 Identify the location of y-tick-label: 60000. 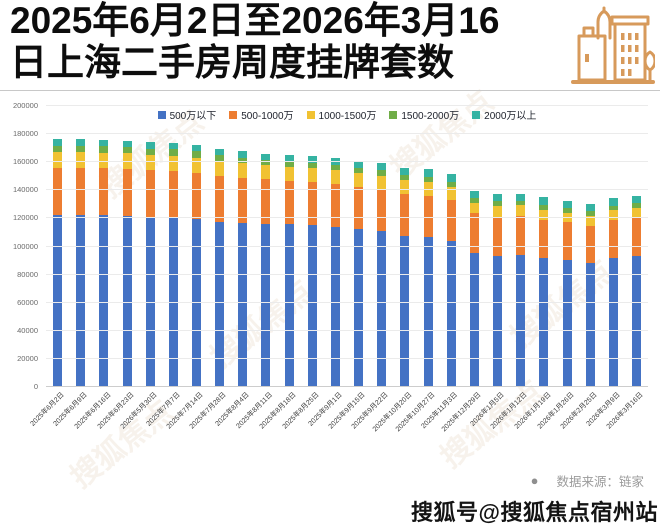
(27, 302).